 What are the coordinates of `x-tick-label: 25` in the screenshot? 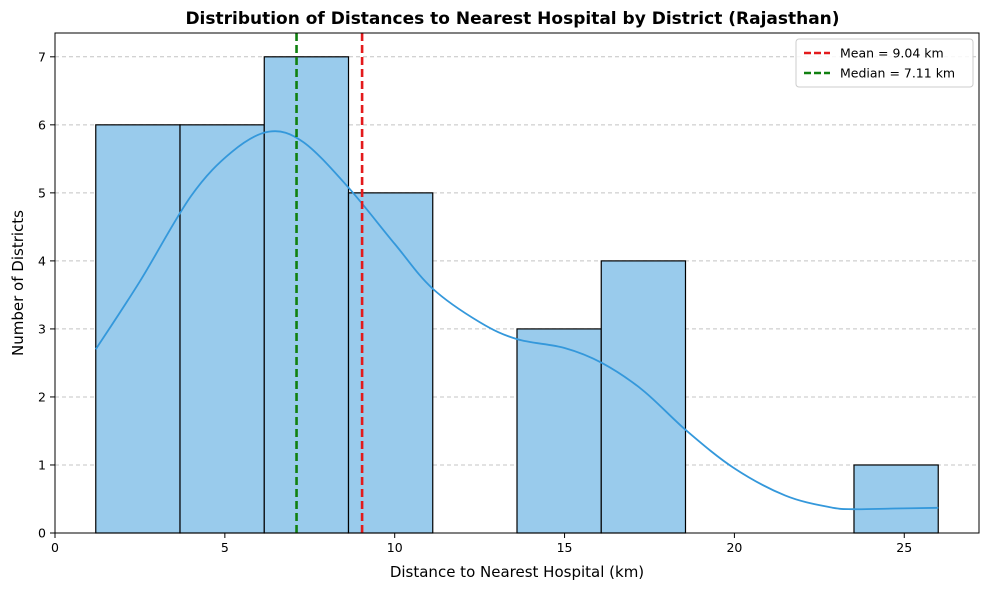 It's located at (904, 547).